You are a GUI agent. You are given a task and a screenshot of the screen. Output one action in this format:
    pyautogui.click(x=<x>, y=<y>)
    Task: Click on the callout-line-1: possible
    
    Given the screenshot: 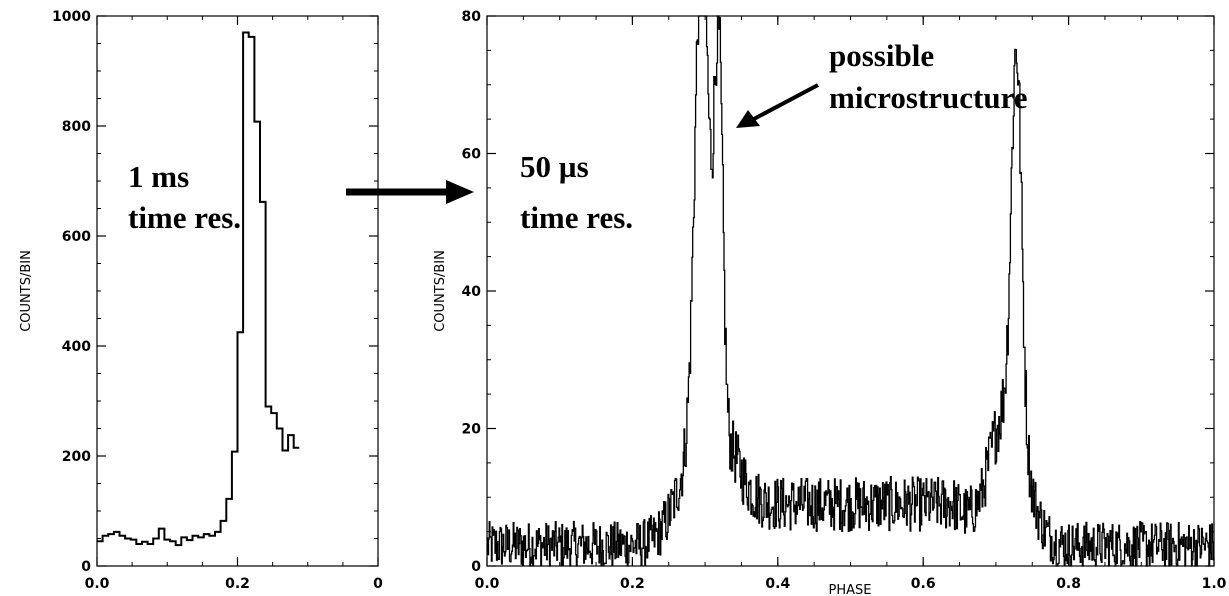 What is the action you would take?
    pyautogui.click(x=881, y=55)
    